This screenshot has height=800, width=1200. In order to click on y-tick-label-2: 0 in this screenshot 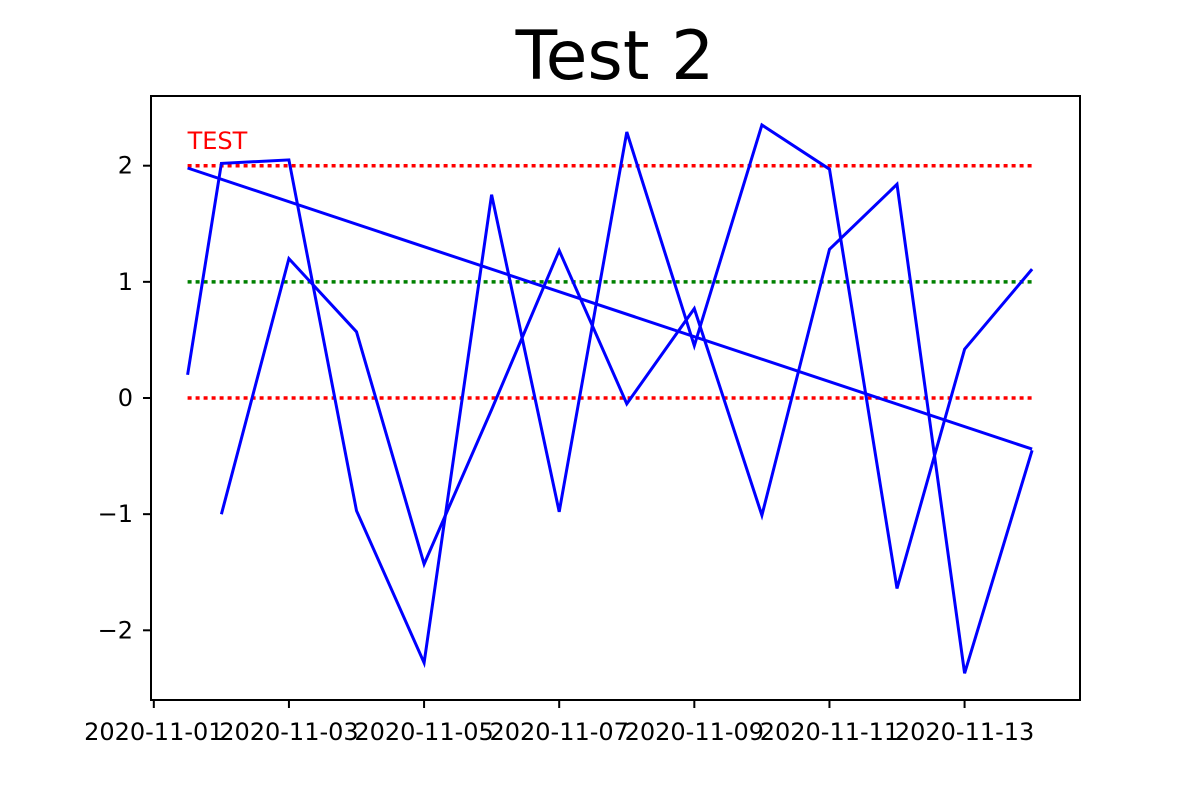, I will do `click(125, 398)`.